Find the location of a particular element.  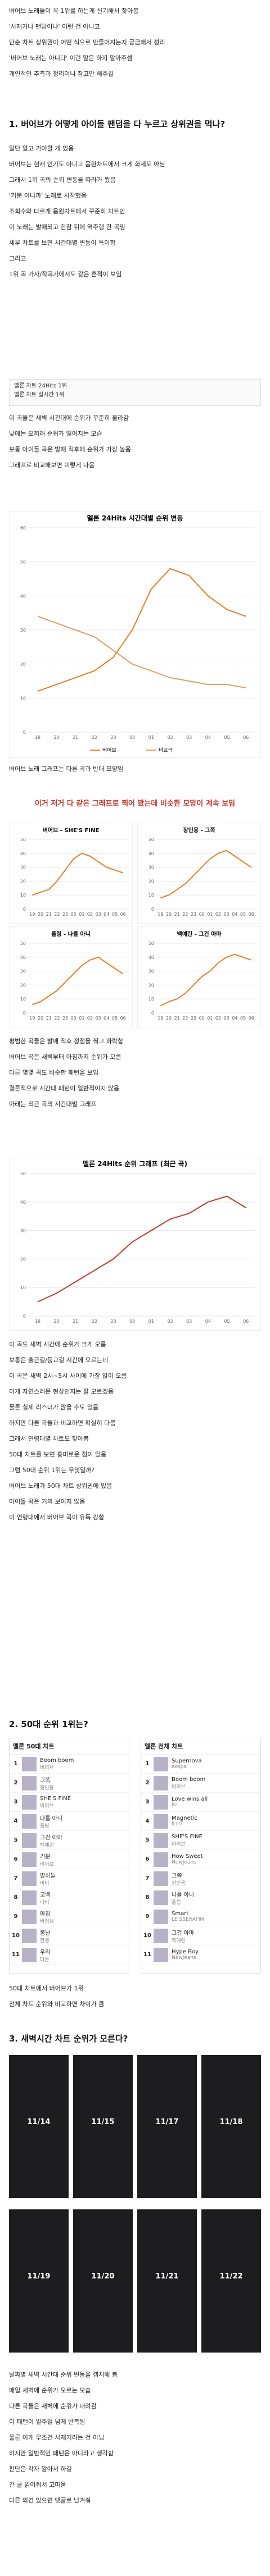

legend-label: 비교곡 is located at coordinates (166, 750).